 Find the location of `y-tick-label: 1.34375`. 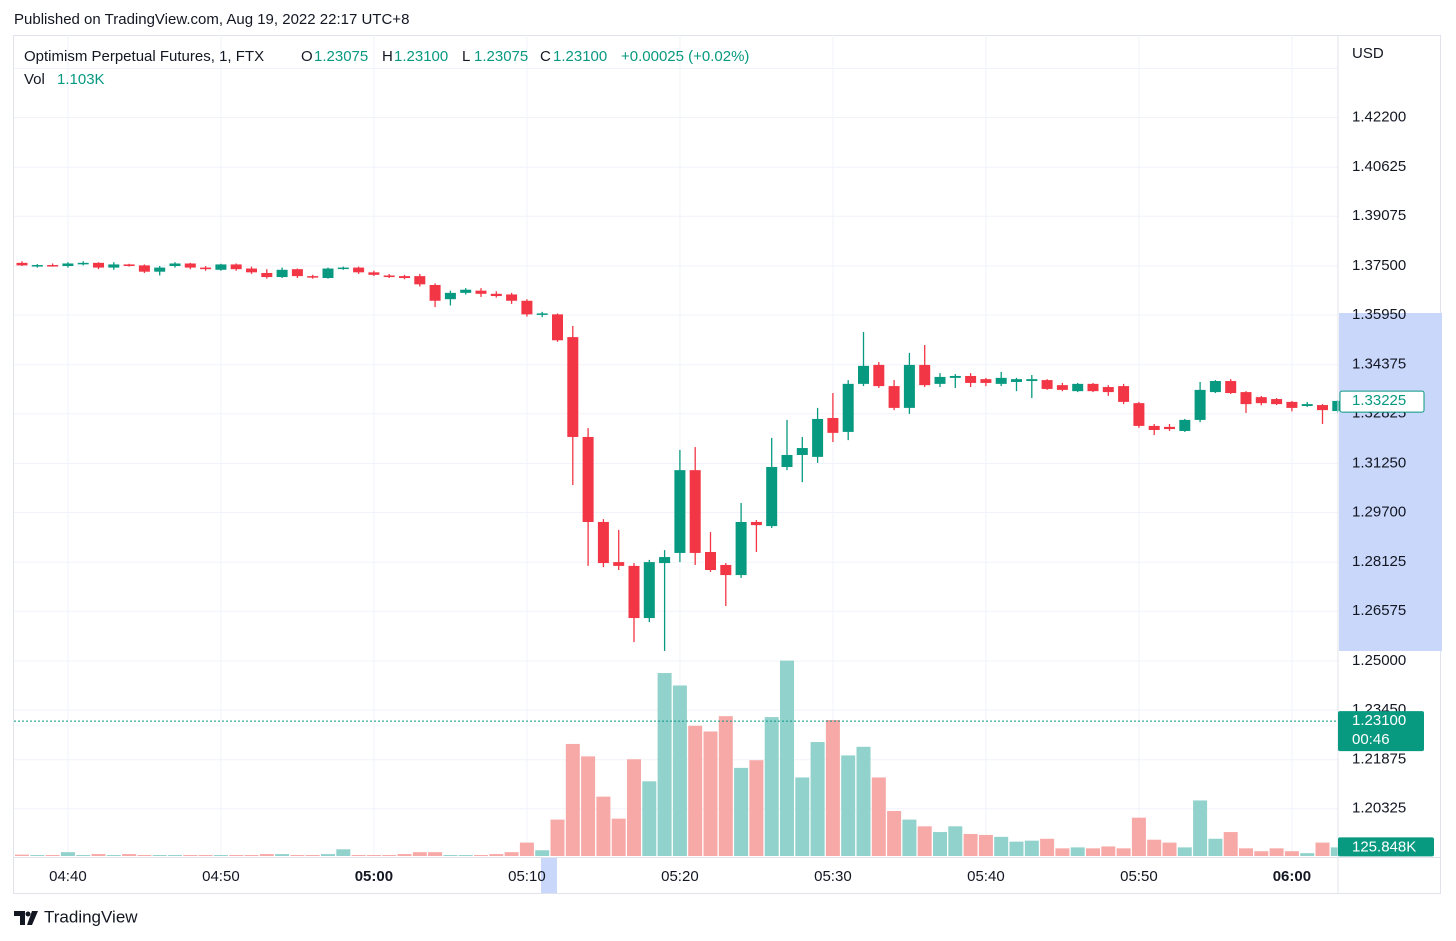

y-tick-label: 1.34375 is located at coordinates (1379, 364).